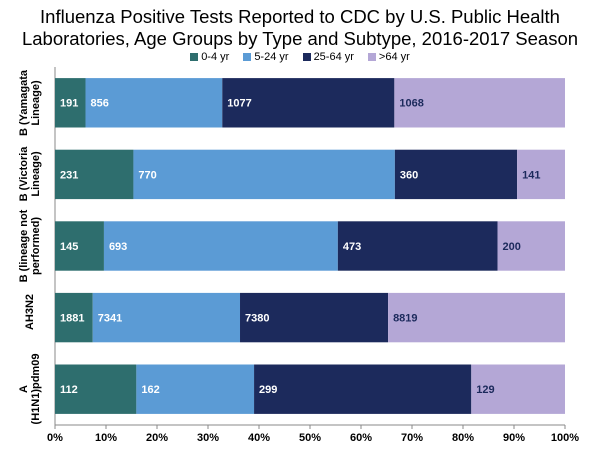  I want to click on legend-label: 25-64 yr, so click(333, 57).